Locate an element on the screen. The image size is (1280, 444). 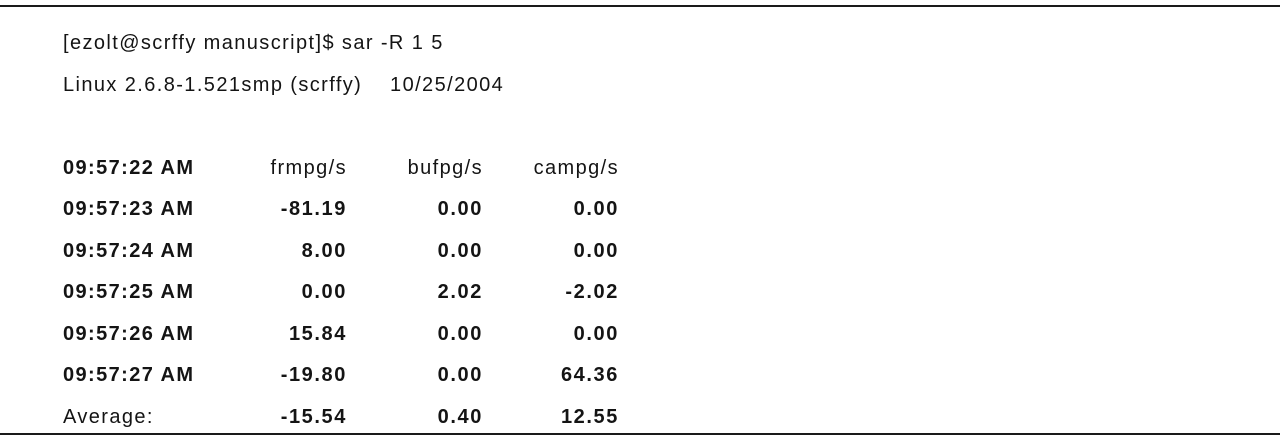
row-campg: 64.36 is located at coordinates (589, 375).